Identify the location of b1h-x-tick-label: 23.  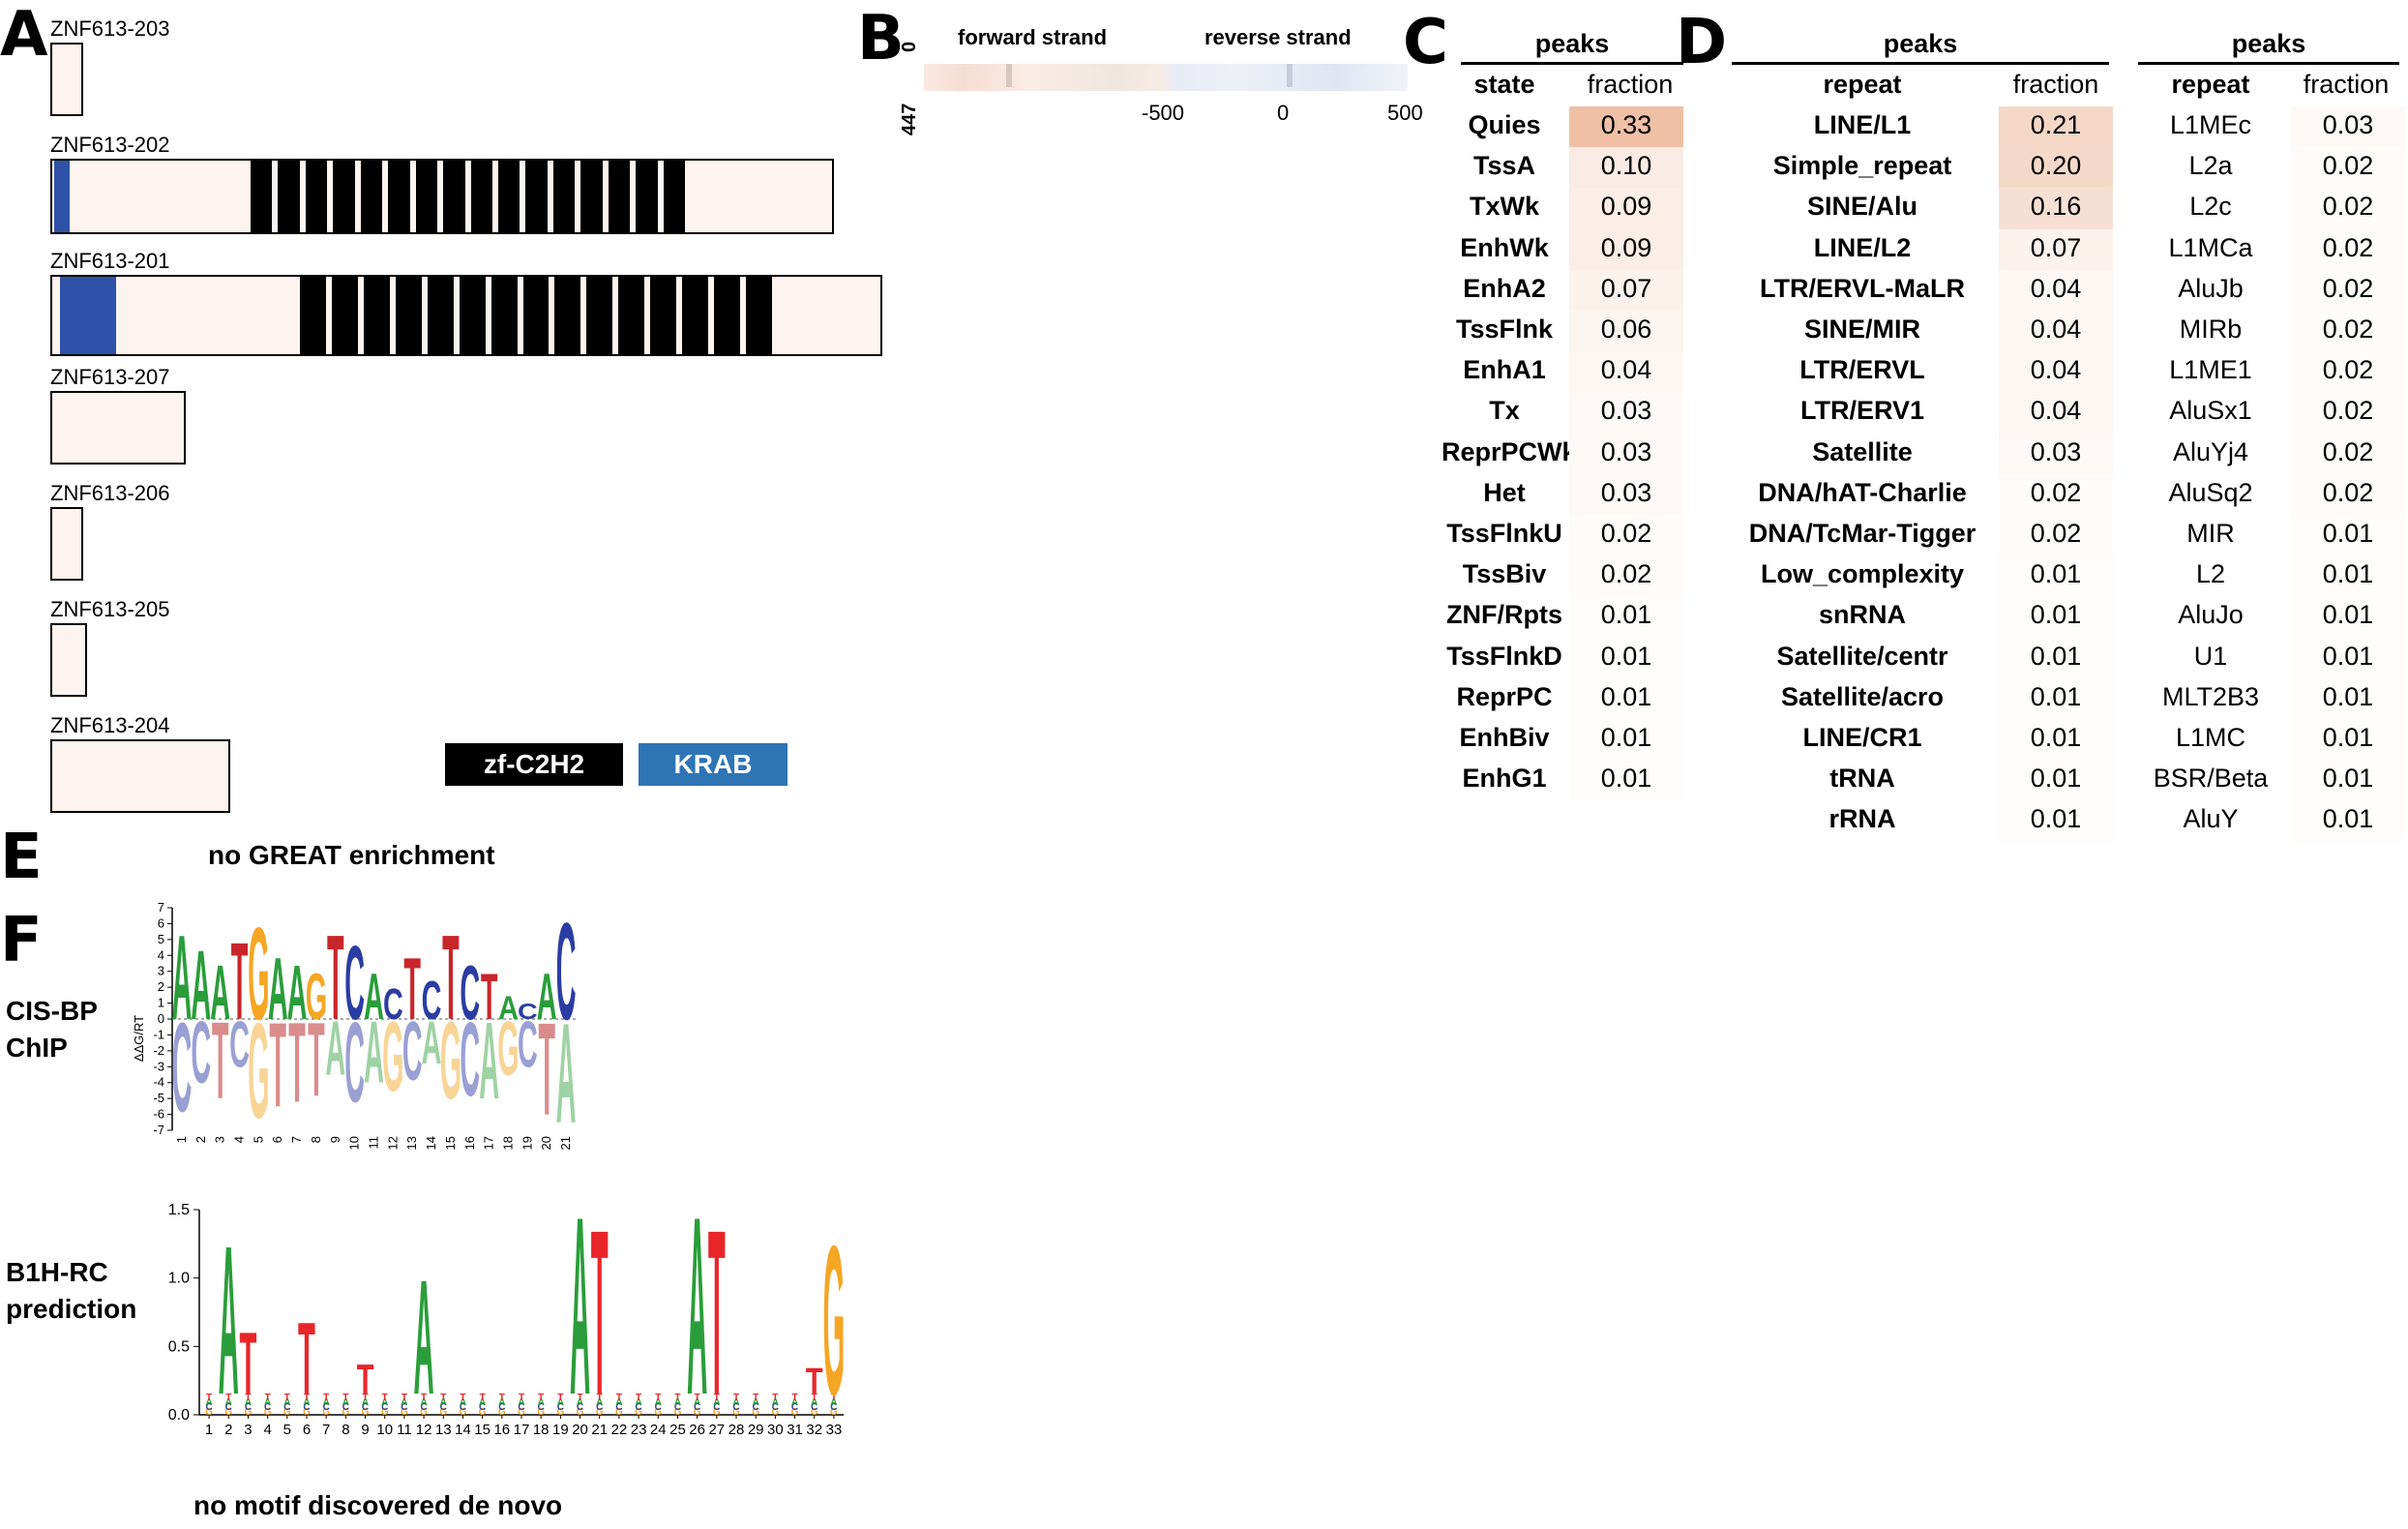
(639, 1430).